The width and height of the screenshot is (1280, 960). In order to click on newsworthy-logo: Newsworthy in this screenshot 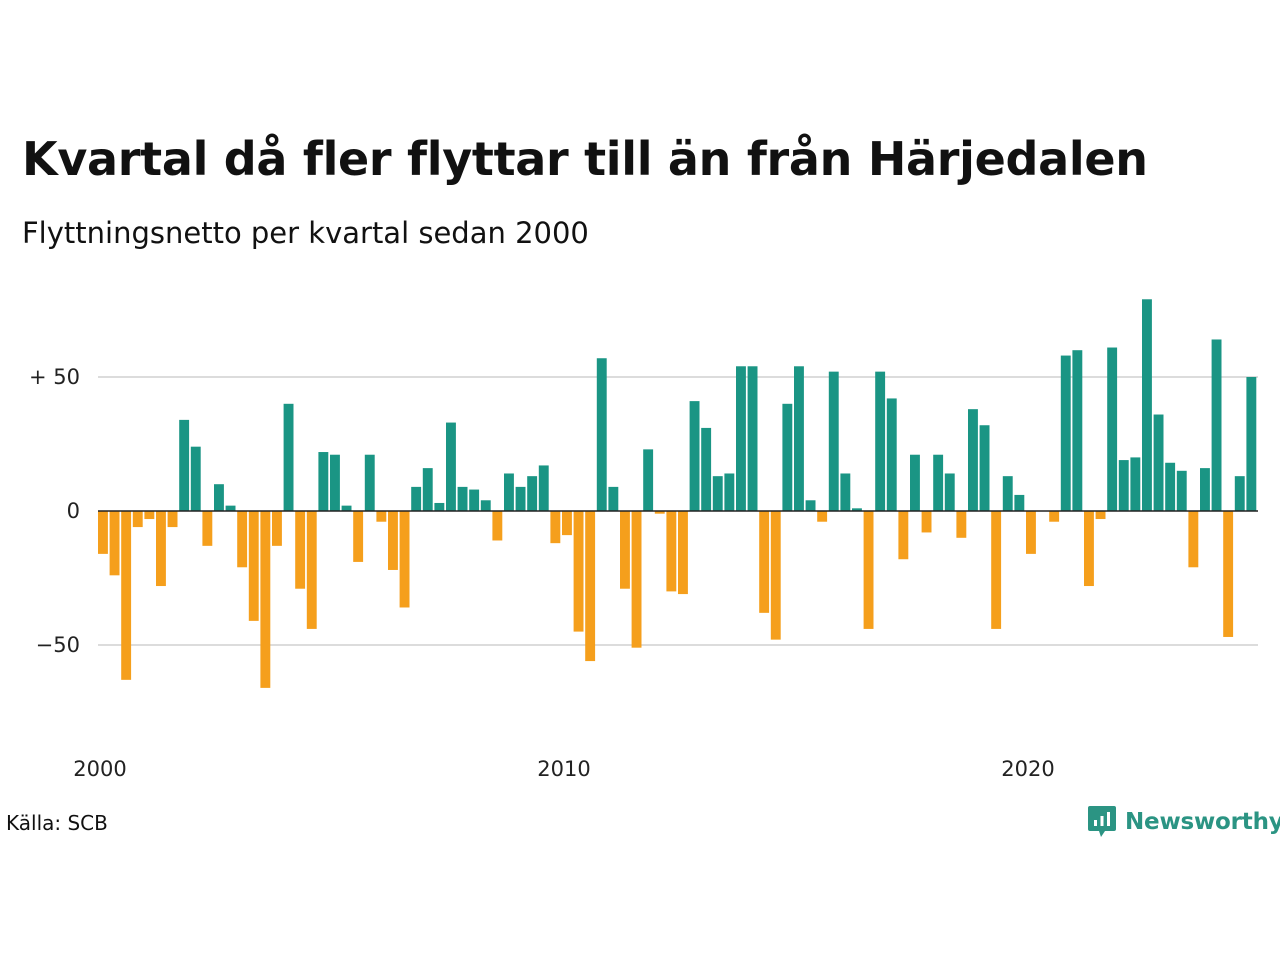, I will do `click(1183, 822)`.